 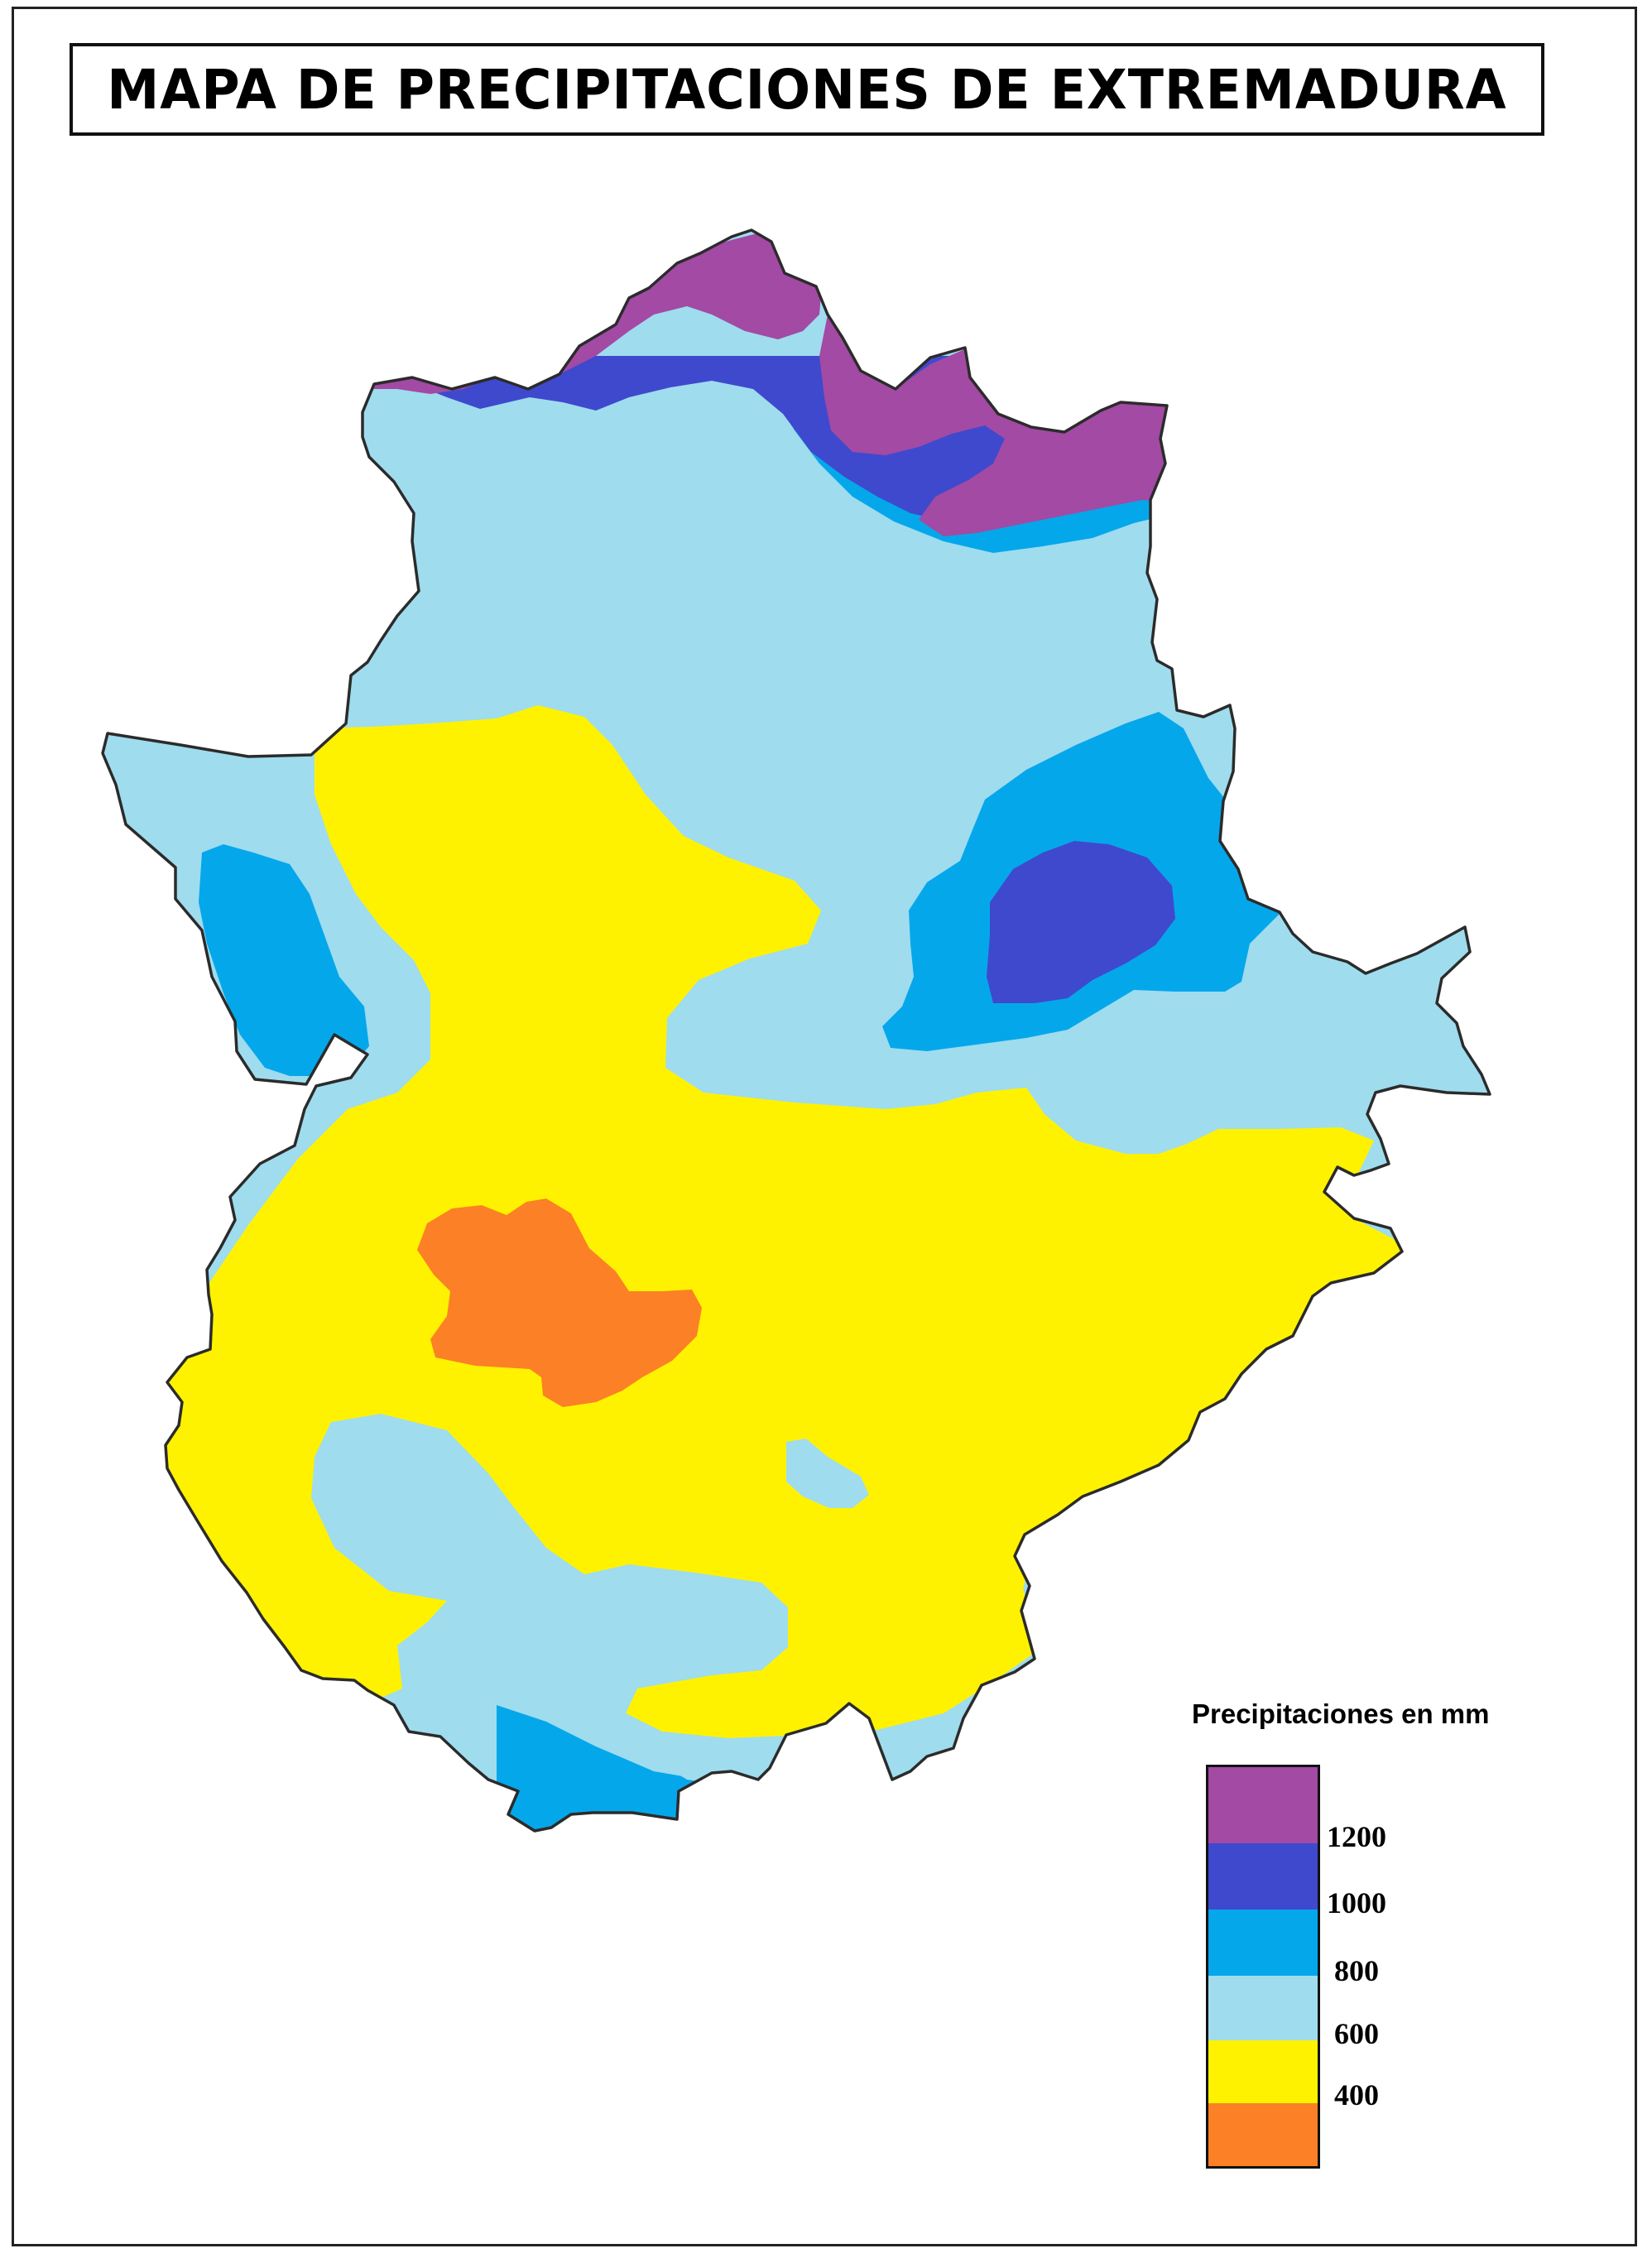 What do you see at coordinates (284, 960) in the screenshot?
I see `zone-800-1000-west` at bounding box center [284, 960].